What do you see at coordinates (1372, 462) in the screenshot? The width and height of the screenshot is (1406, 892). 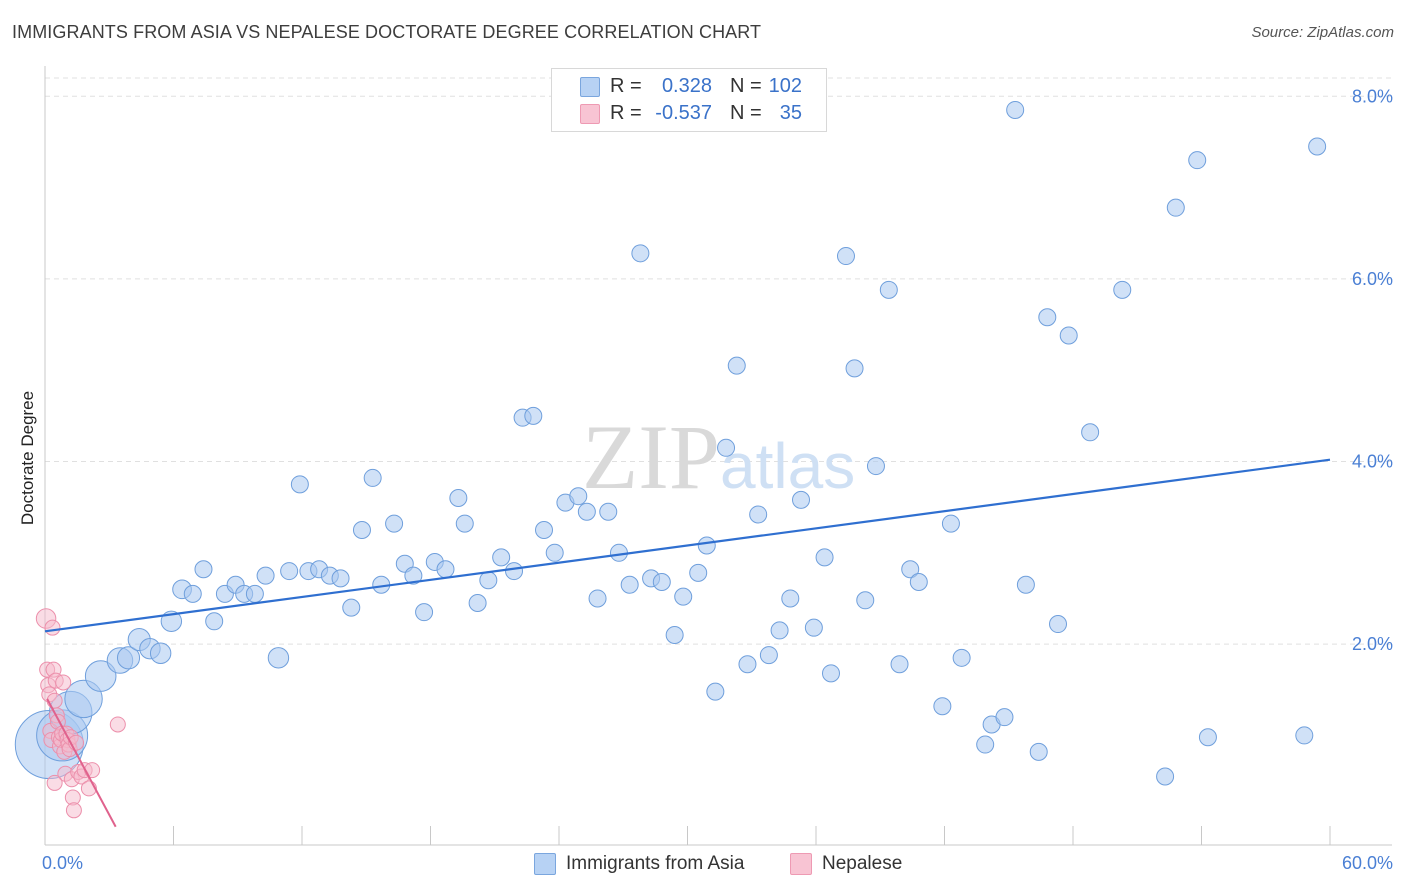 I see `y-tick-label: 4.0%` at bounding box center [1372, 462].